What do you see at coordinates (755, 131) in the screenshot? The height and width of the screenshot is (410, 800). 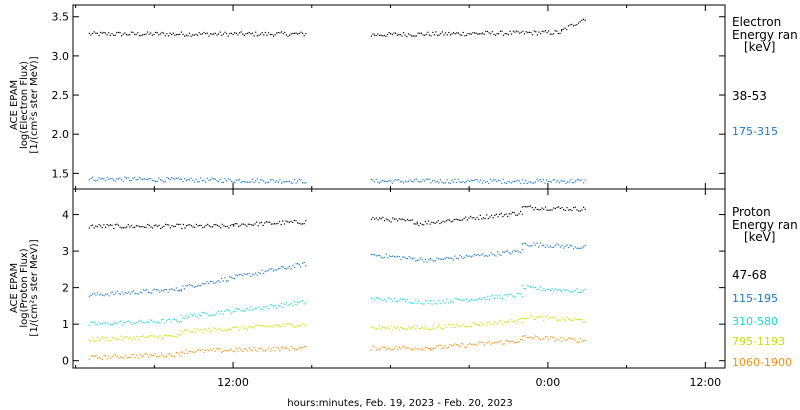 I see `electron-legend-175-315: 175-315` at bounding box center [755, 131].